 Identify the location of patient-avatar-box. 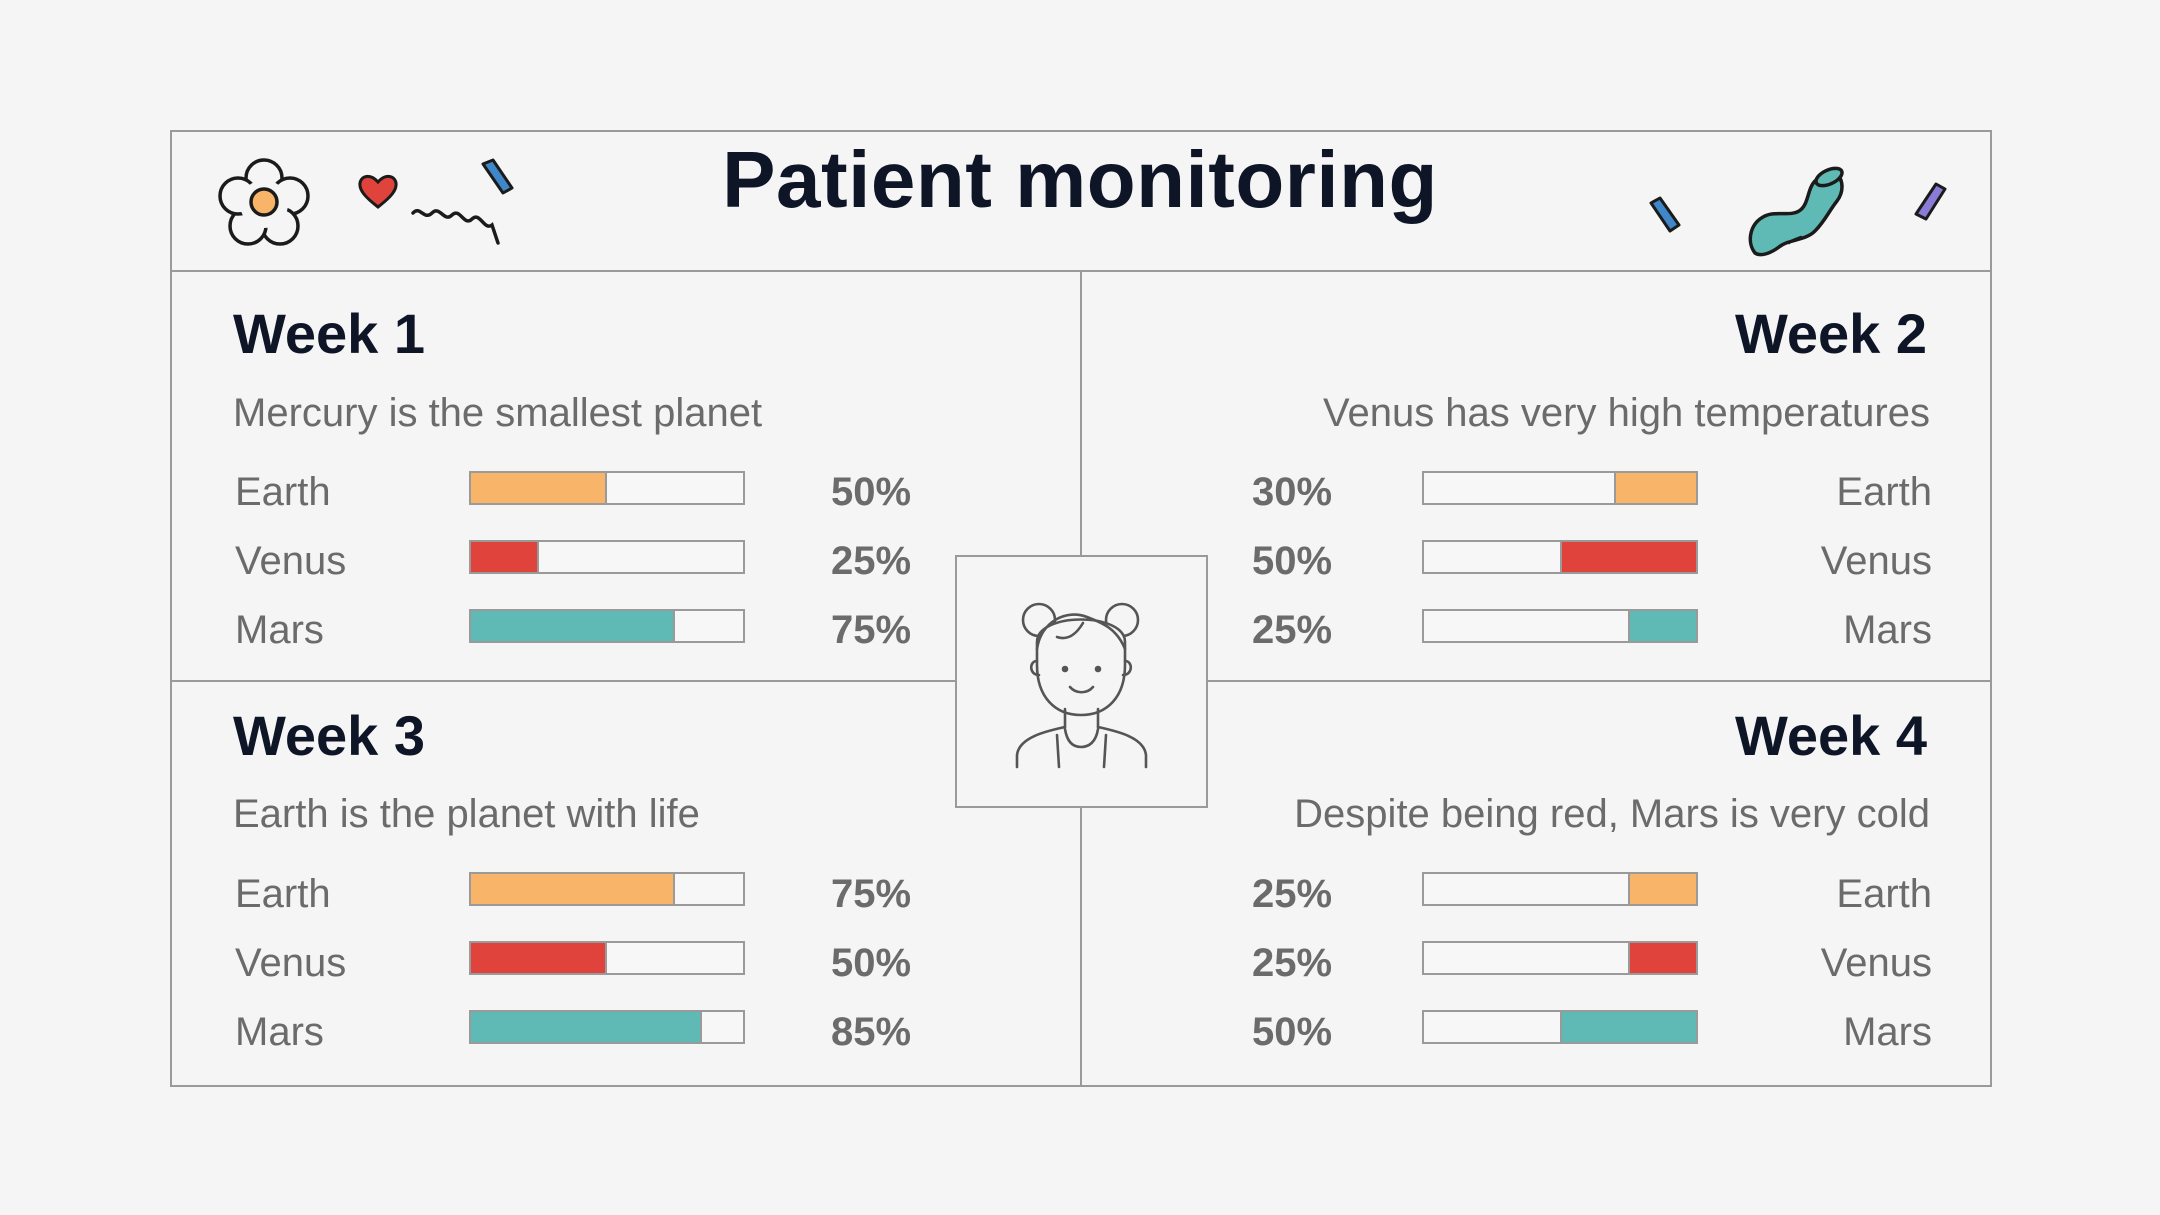
(1081, 681).